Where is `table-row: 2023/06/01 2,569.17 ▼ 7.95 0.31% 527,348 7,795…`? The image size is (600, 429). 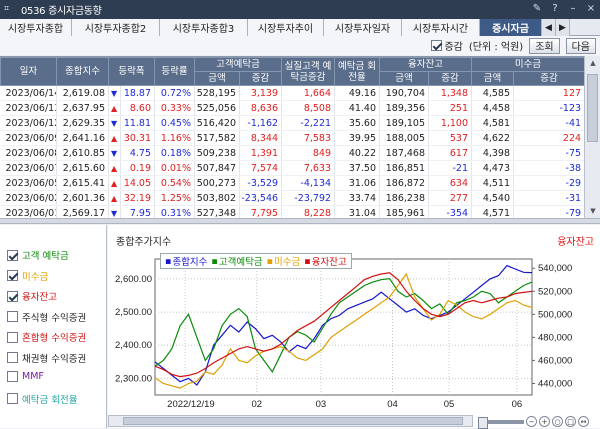
table-row: 2023/06/01 2,569.17 ▼ 7.95 0.31% 527,348 7,795… is located at coordinates (293, 211).